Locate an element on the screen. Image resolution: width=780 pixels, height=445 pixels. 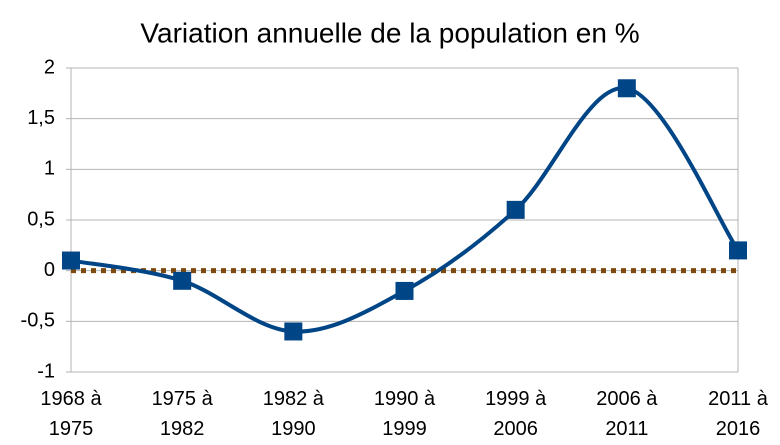
x-tick-label: 2006 à 2011 is located at coordinates (627, 414).